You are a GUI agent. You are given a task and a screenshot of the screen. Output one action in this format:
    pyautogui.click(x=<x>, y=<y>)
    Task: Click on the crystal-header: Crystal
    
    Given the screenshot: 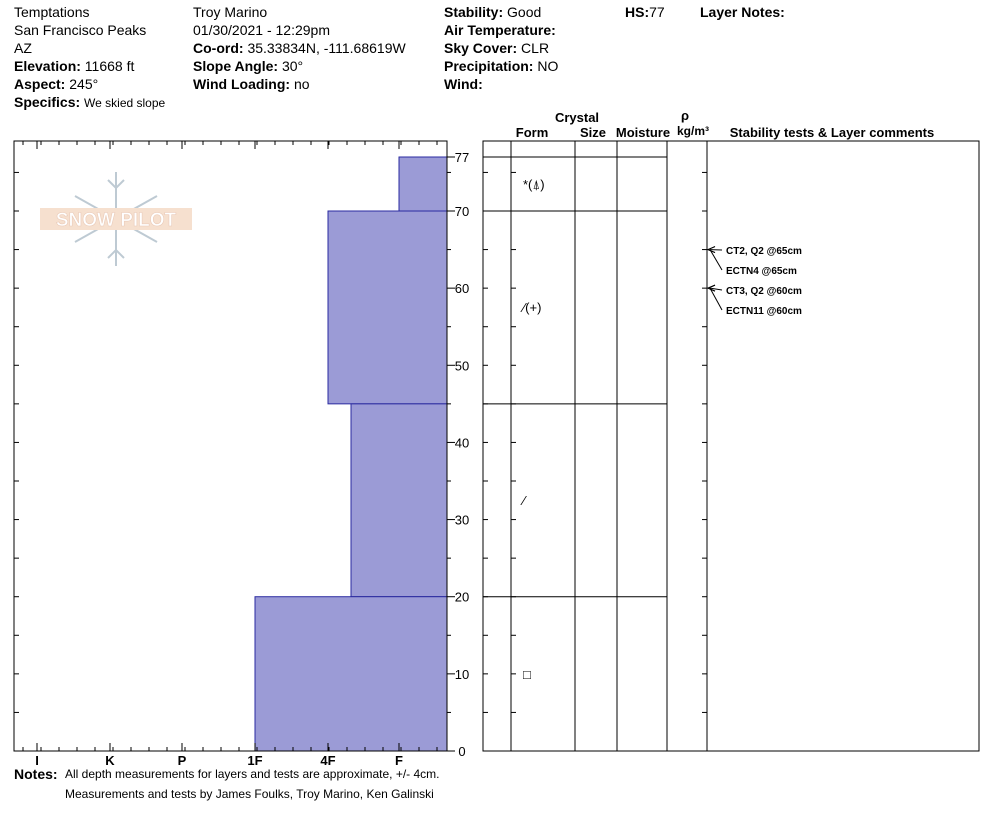 What is the action you would take?
    pyautogui.click(x=577, y=117)
    